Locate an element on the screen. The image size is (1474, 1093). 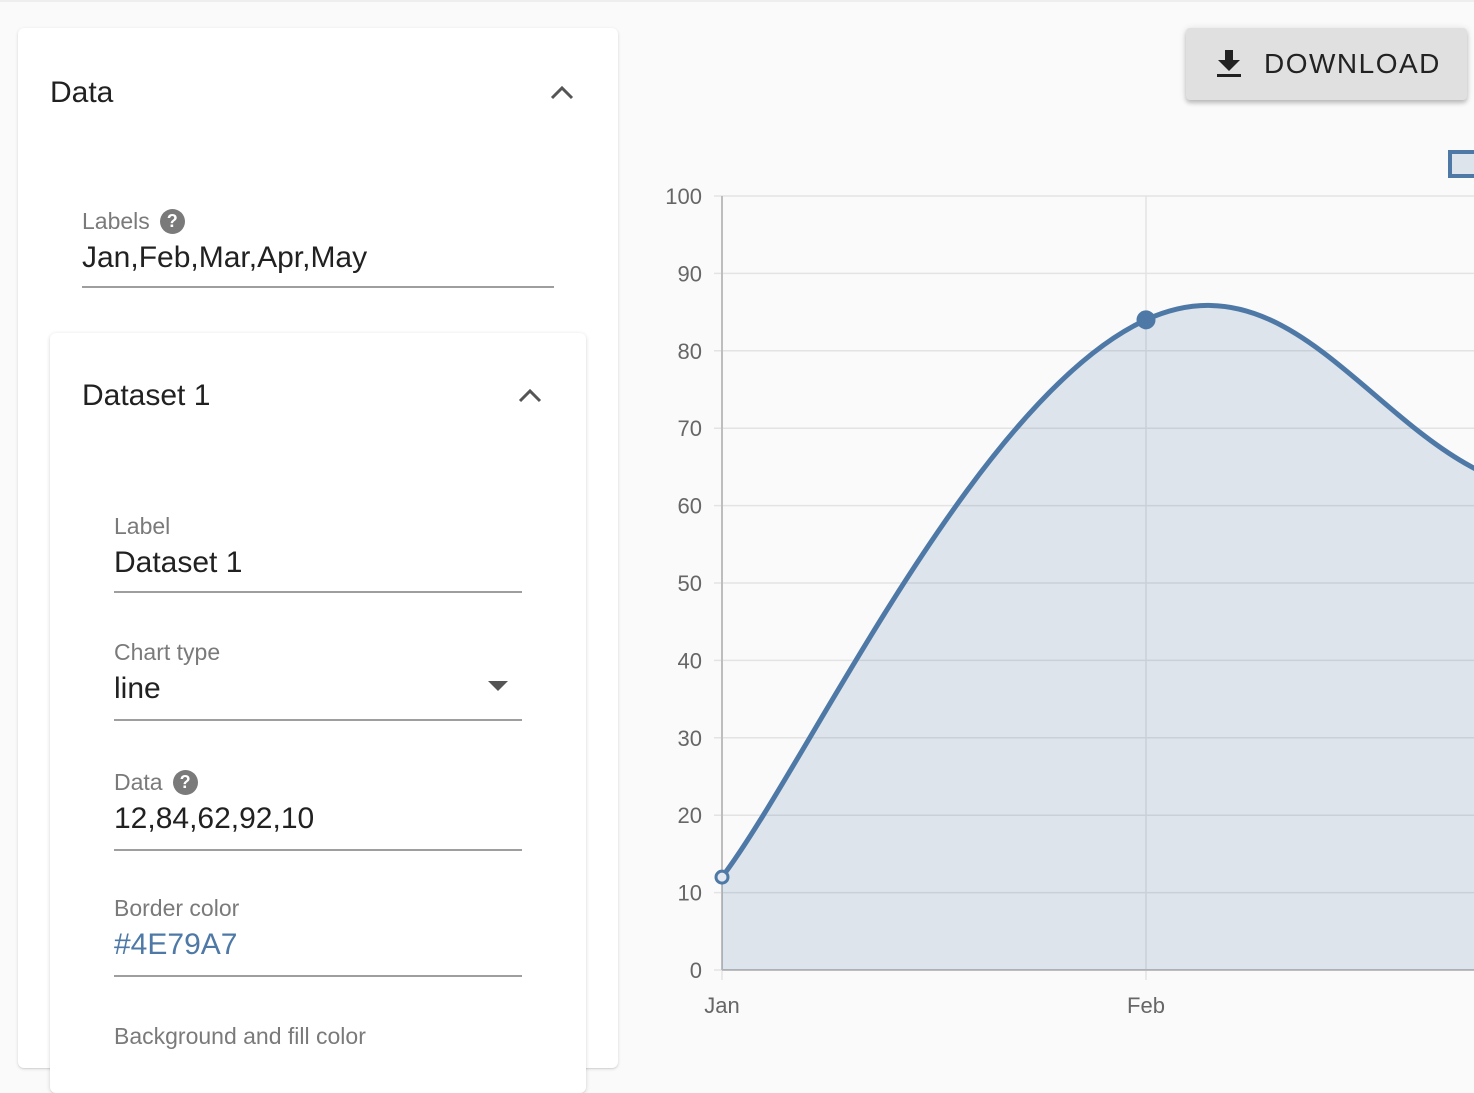
y-tick-label: 40 is located at coordinates (690, 660).